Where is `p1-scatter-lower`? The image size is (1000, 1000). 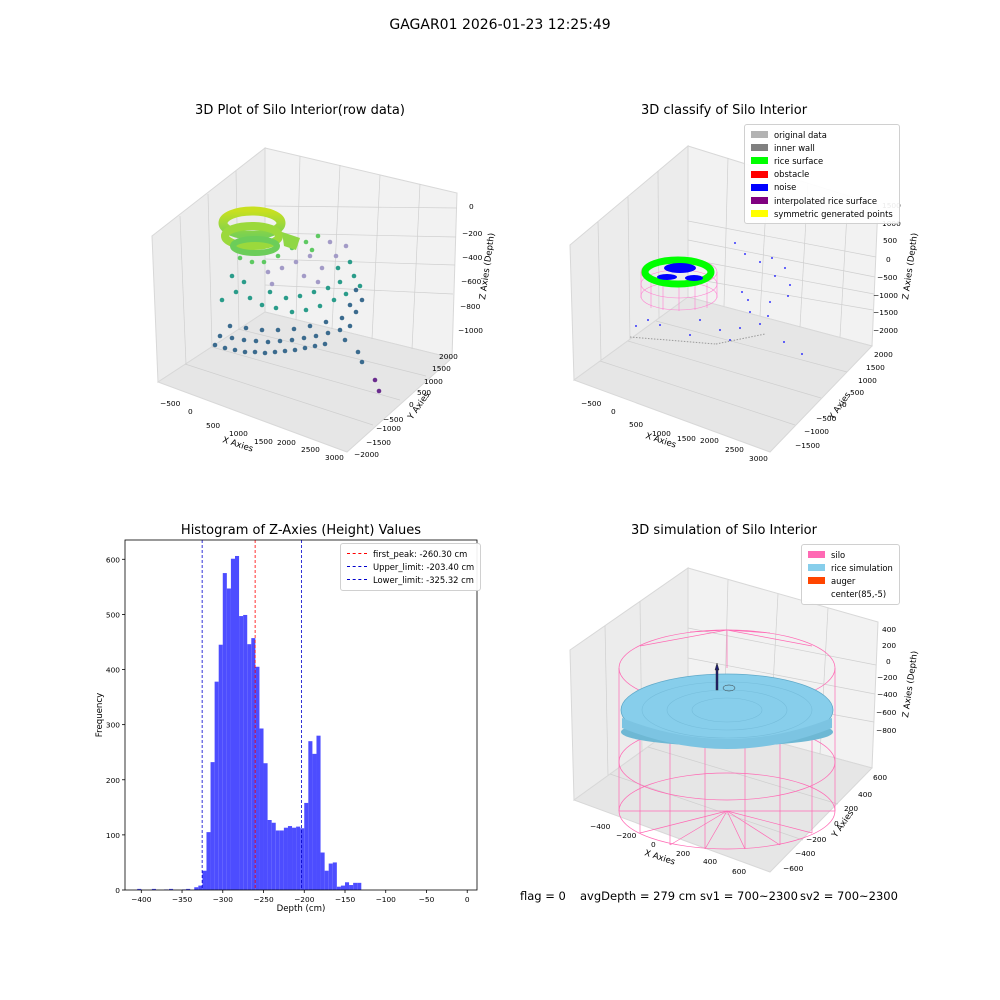
p1-scatter-lower is located at coordinates (288, 326).